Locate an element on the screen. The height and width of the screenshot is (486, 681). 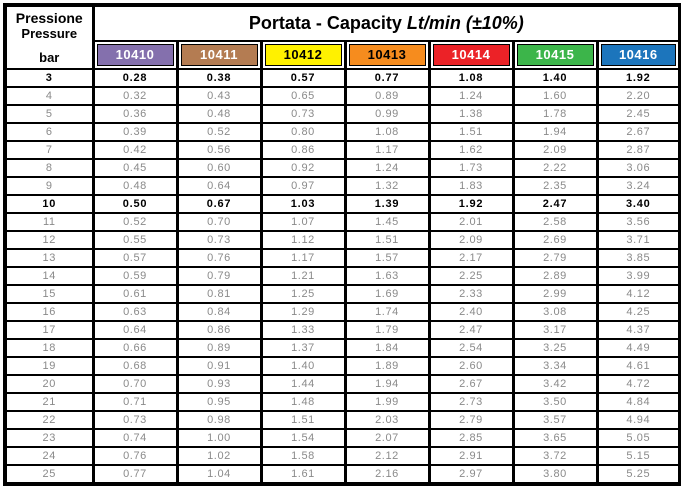
capacity-value-10415: 3.57 is located at coordinates (555, 420).